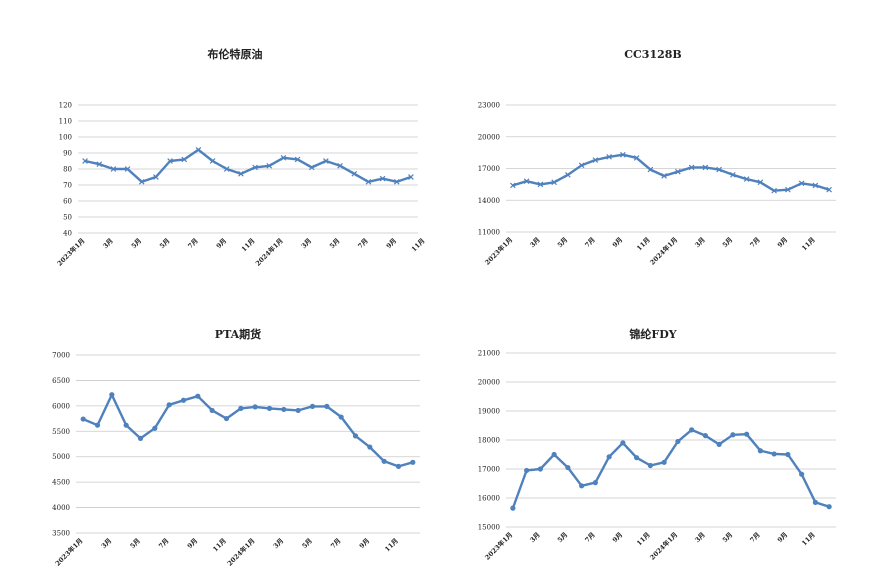 Image resolution: width=887 pixels, height=580 pixels. I want to click on chart-title: 布伦特原油, so click(235, 54).